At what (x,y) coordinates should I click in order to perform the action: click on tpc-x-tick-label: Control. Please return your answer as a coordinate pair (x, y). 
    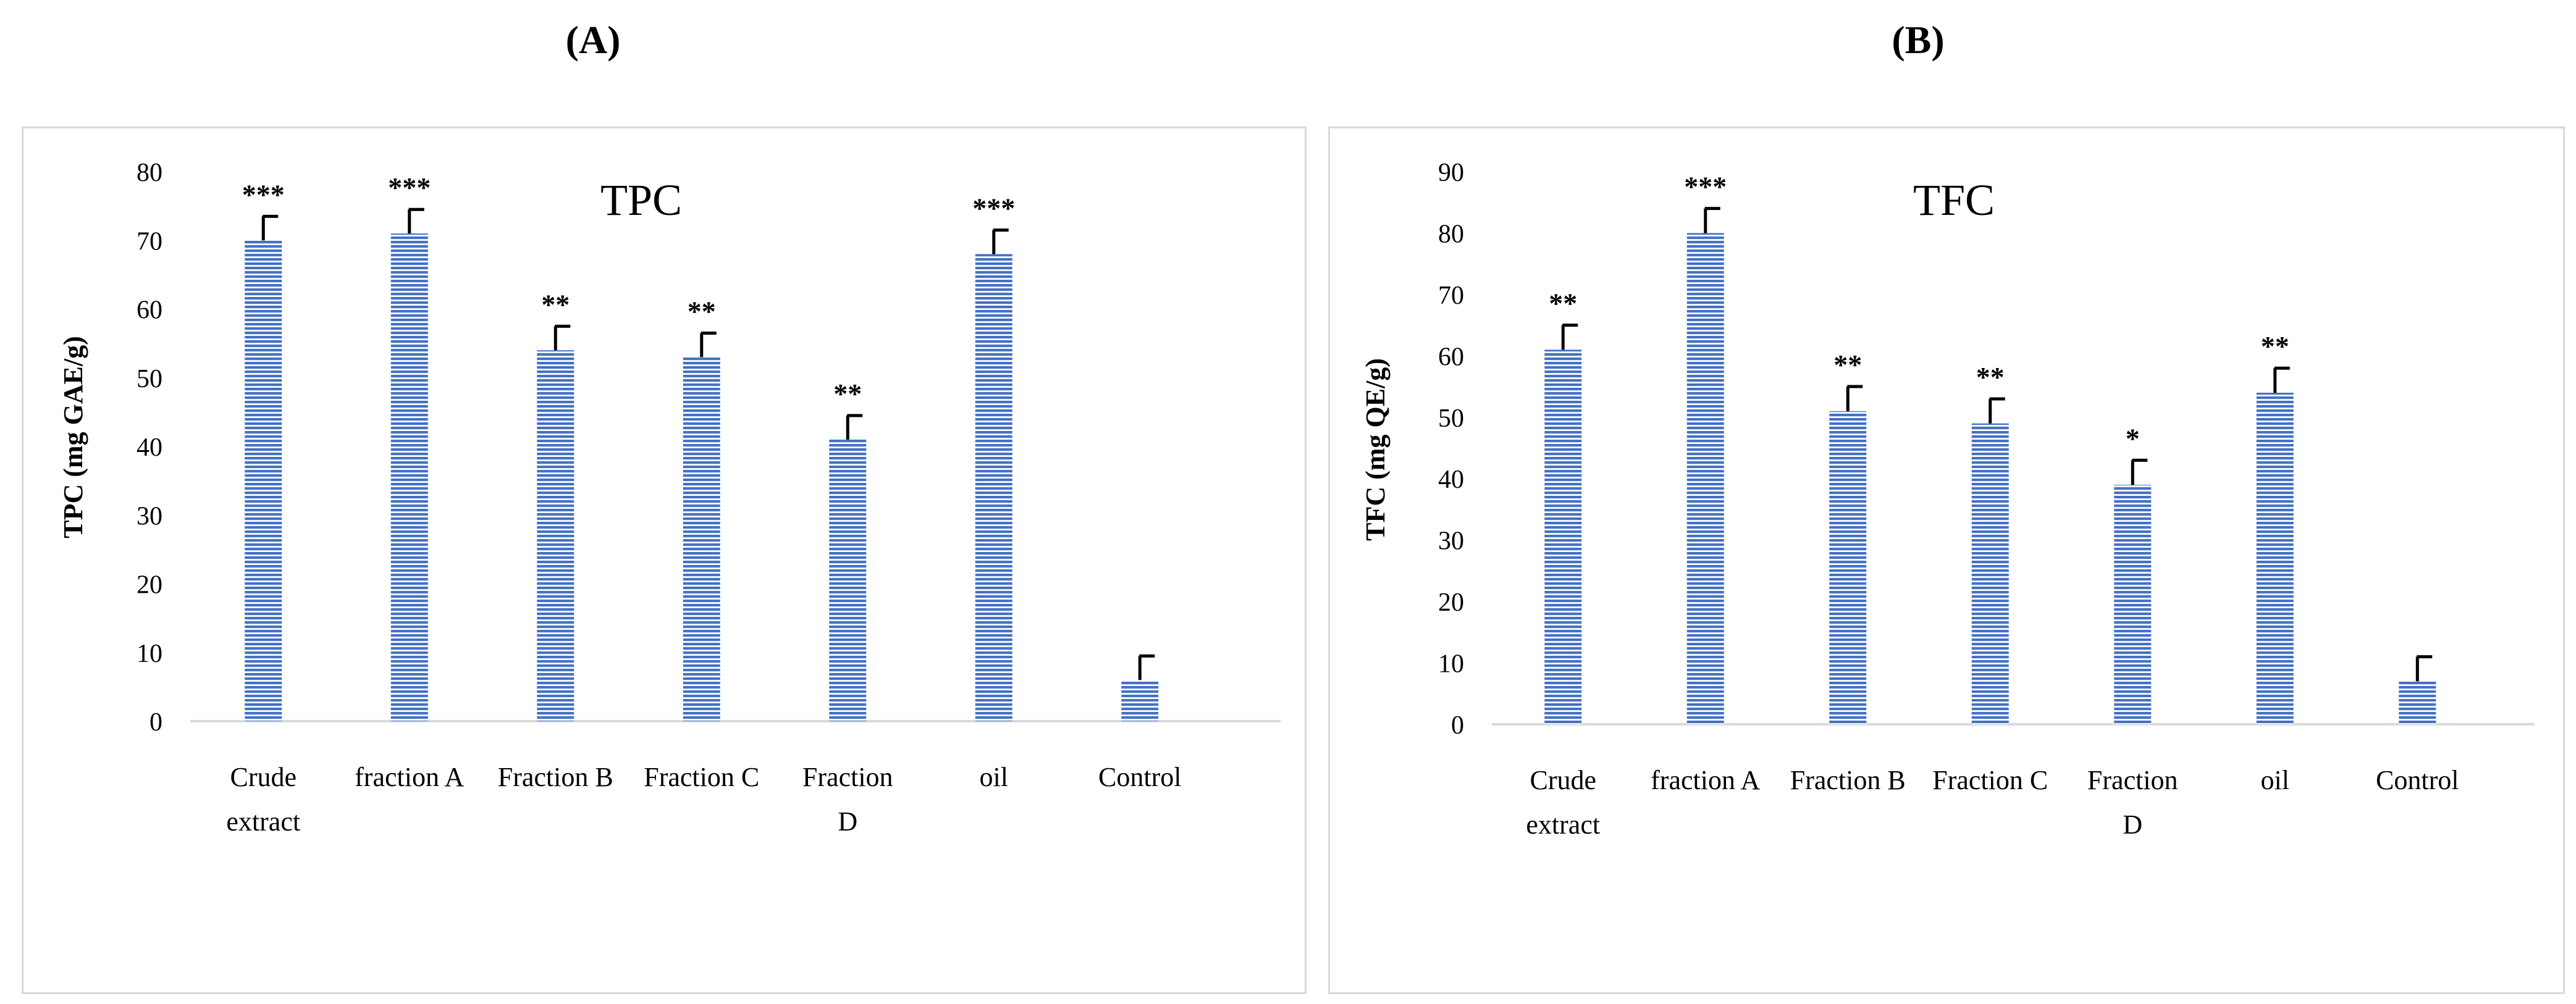
    Looking at the image, I should click on (1139, 777).